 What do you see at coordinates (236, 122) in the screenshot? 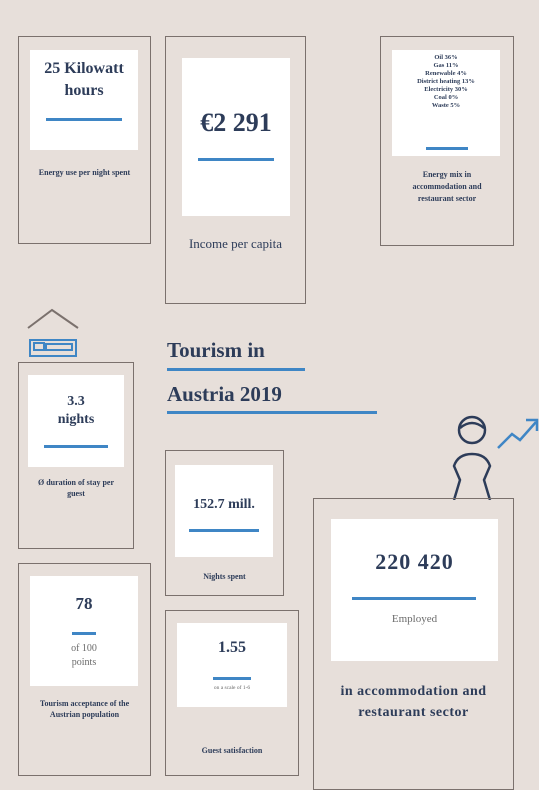
I see `value: €2 291` at bounding box center [236, 122].